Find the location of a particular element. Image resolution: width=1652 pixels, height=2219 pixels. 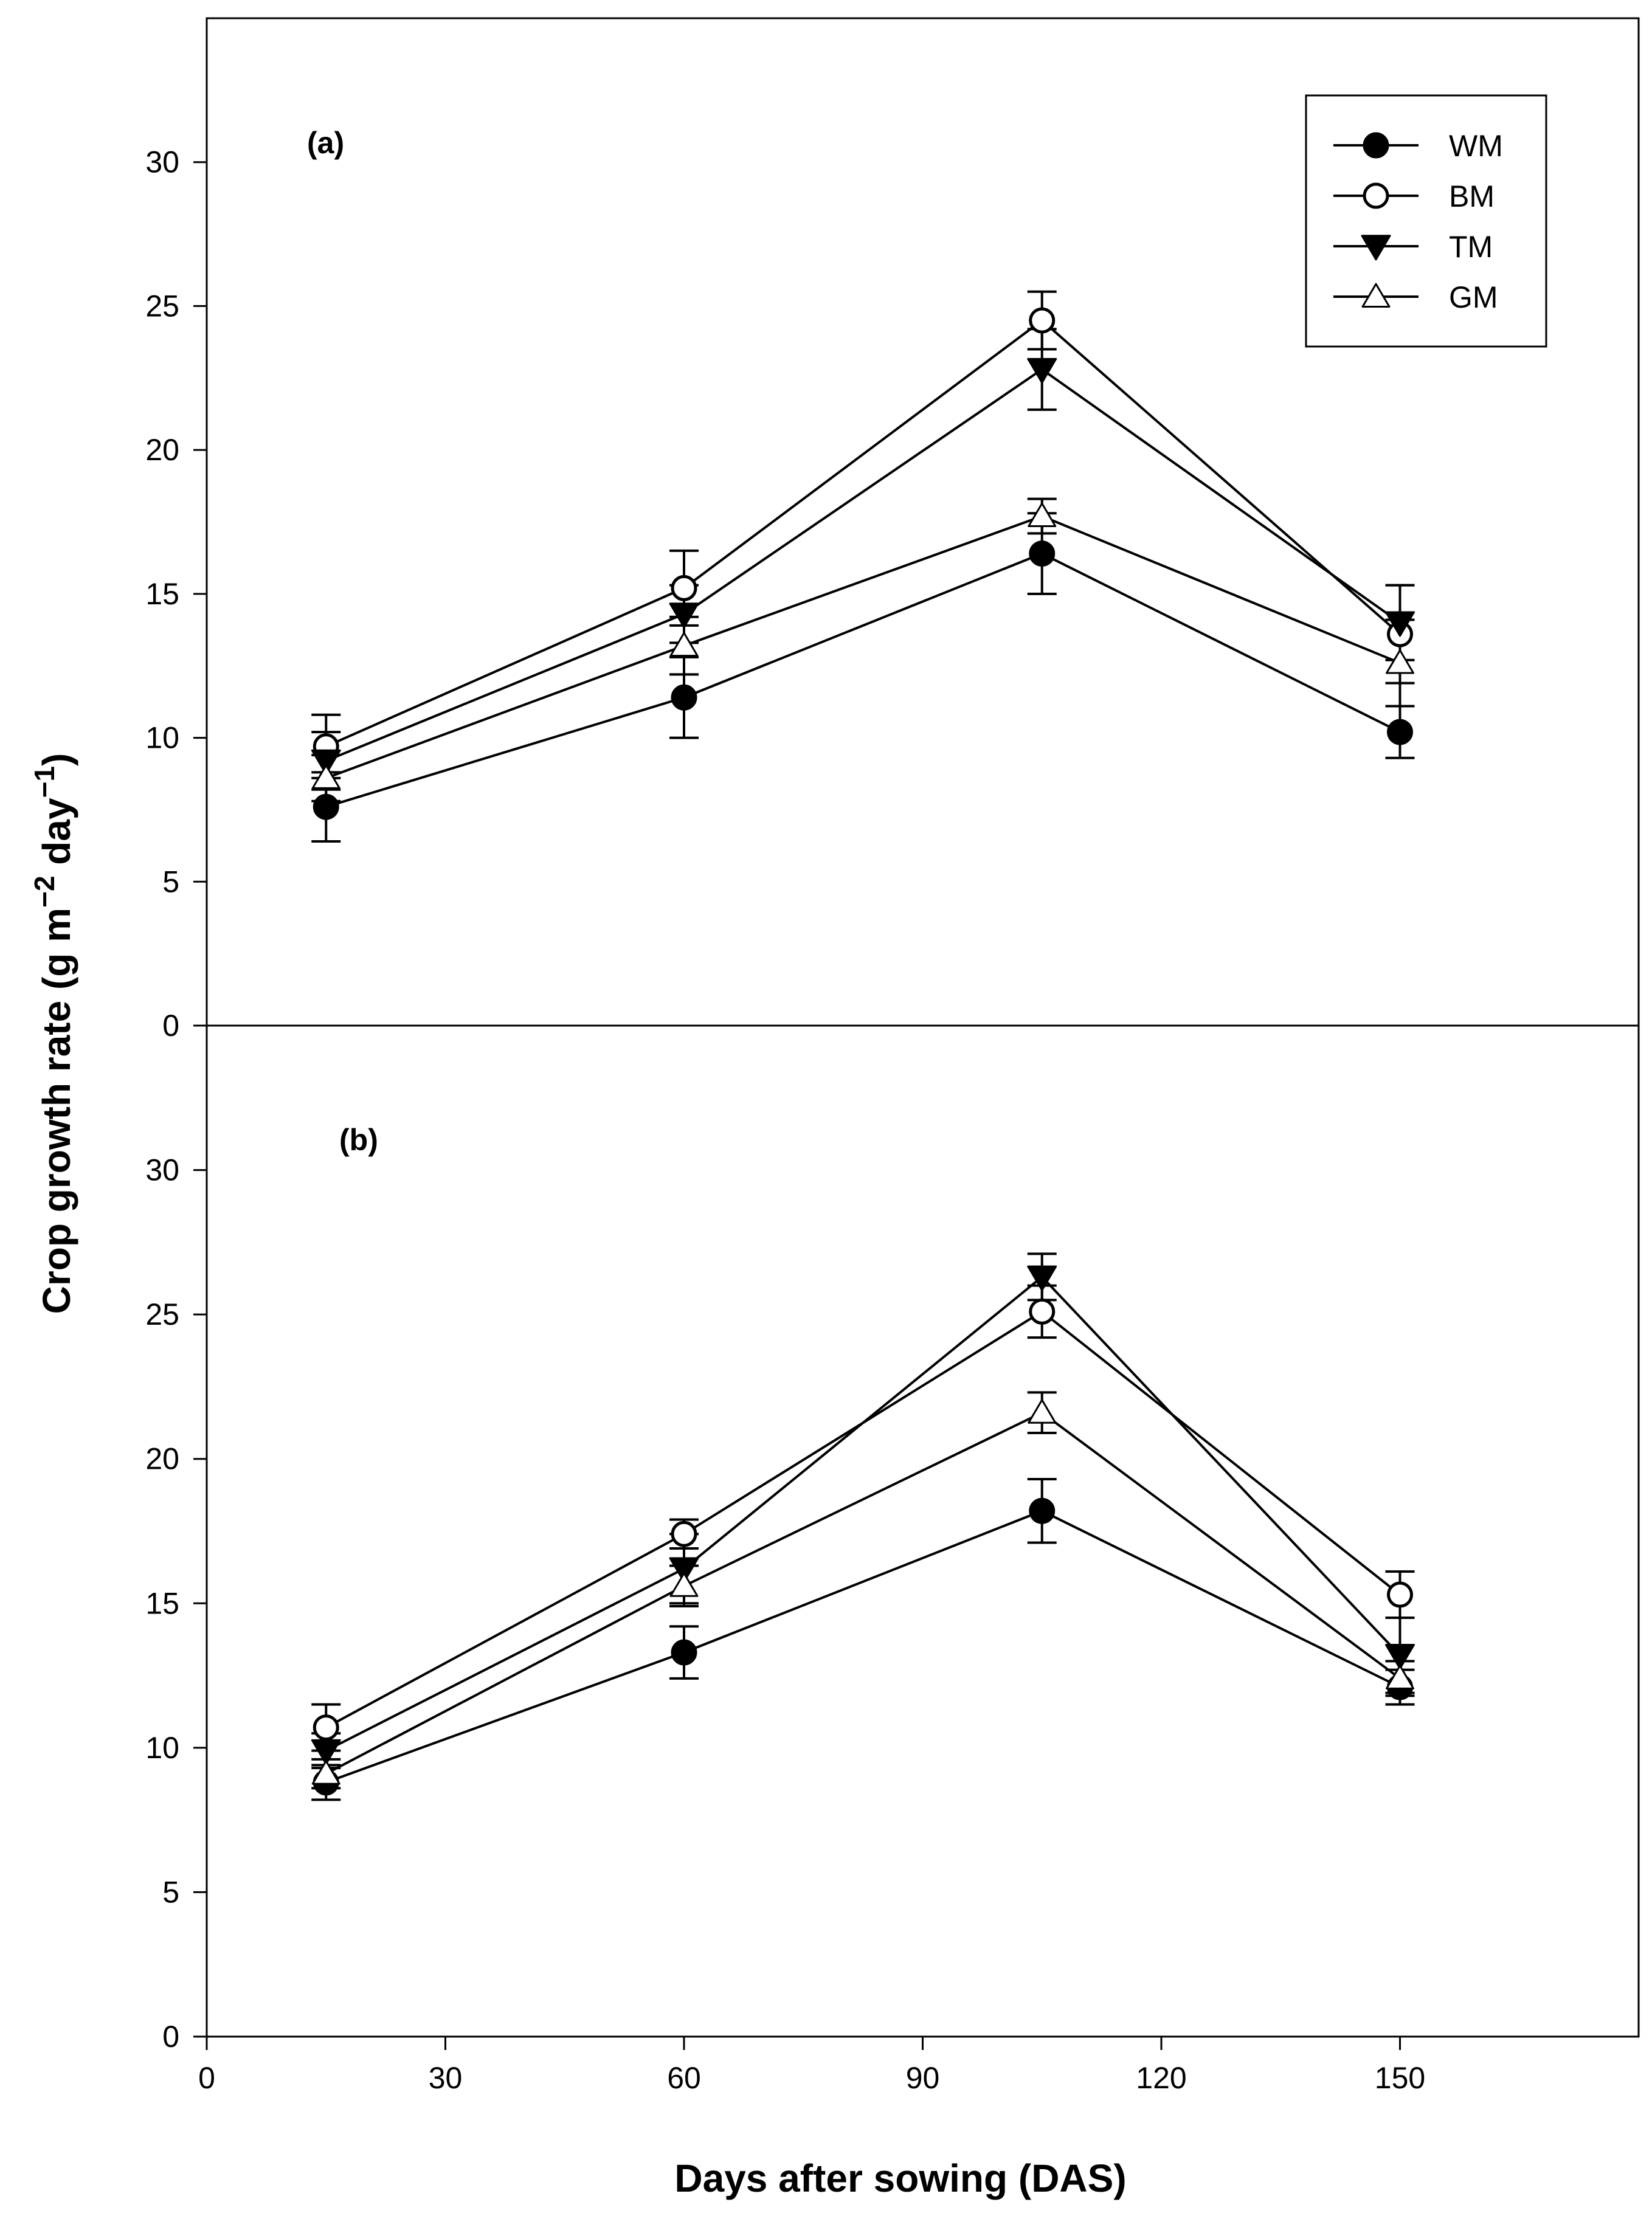

panel-label: (b) is located at coordinates (358, 1140).